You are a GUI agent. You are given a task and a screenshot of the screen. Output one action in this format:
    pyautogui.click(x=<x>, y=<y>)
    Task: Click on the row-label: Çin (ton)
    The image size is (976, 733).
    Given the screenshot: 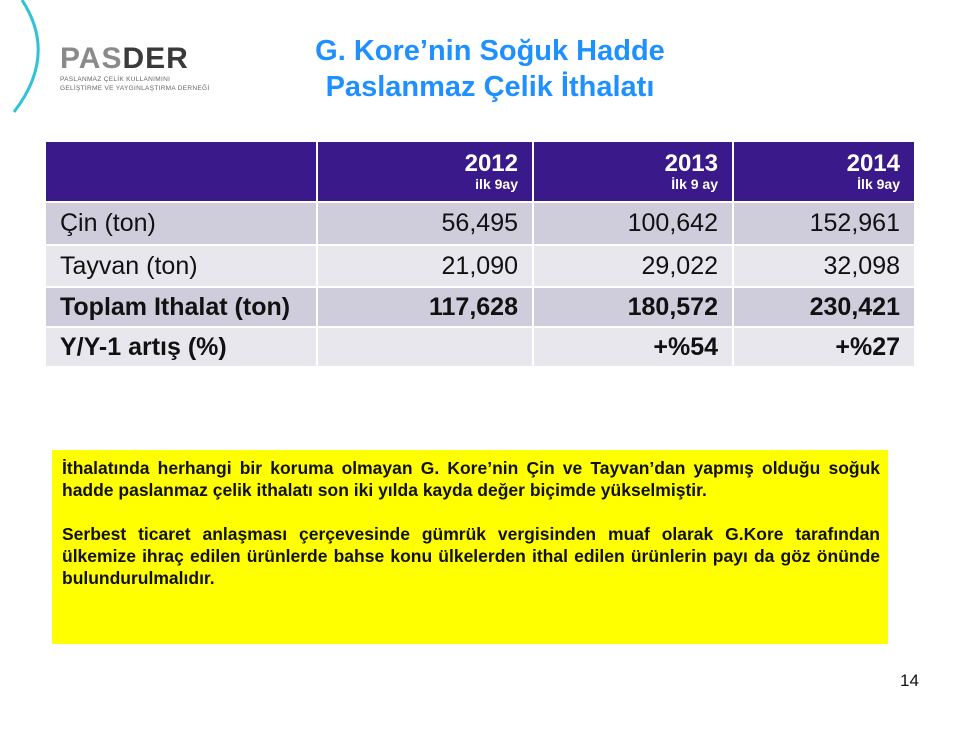 What is the action you would take?
    pyautogui.click(x=181, y=223)
    